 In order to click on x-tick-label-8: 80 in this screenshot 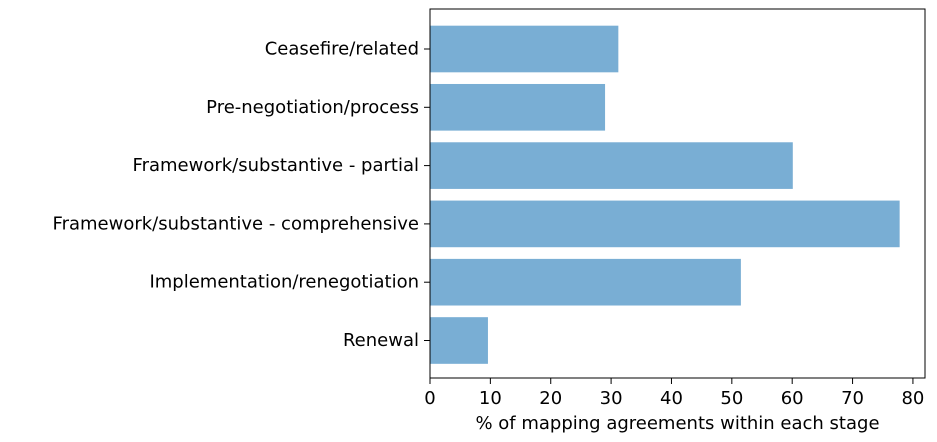, I will do `click(912, 398)`.